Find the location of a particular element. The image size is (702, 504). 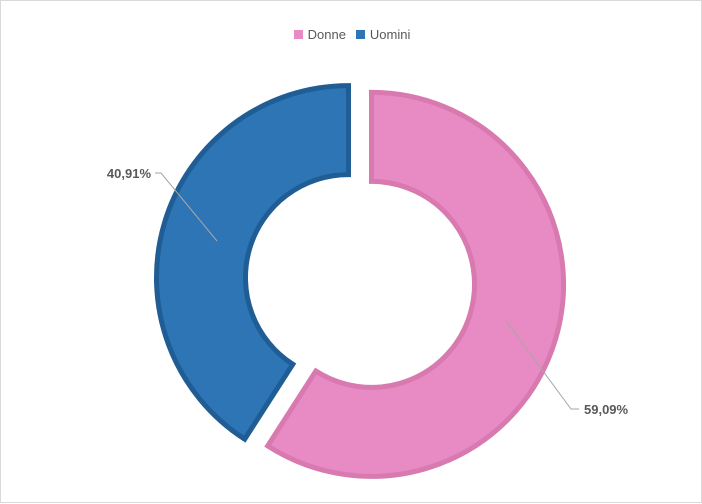

legend: Donne Uomini is located at coordinates (351, 34).